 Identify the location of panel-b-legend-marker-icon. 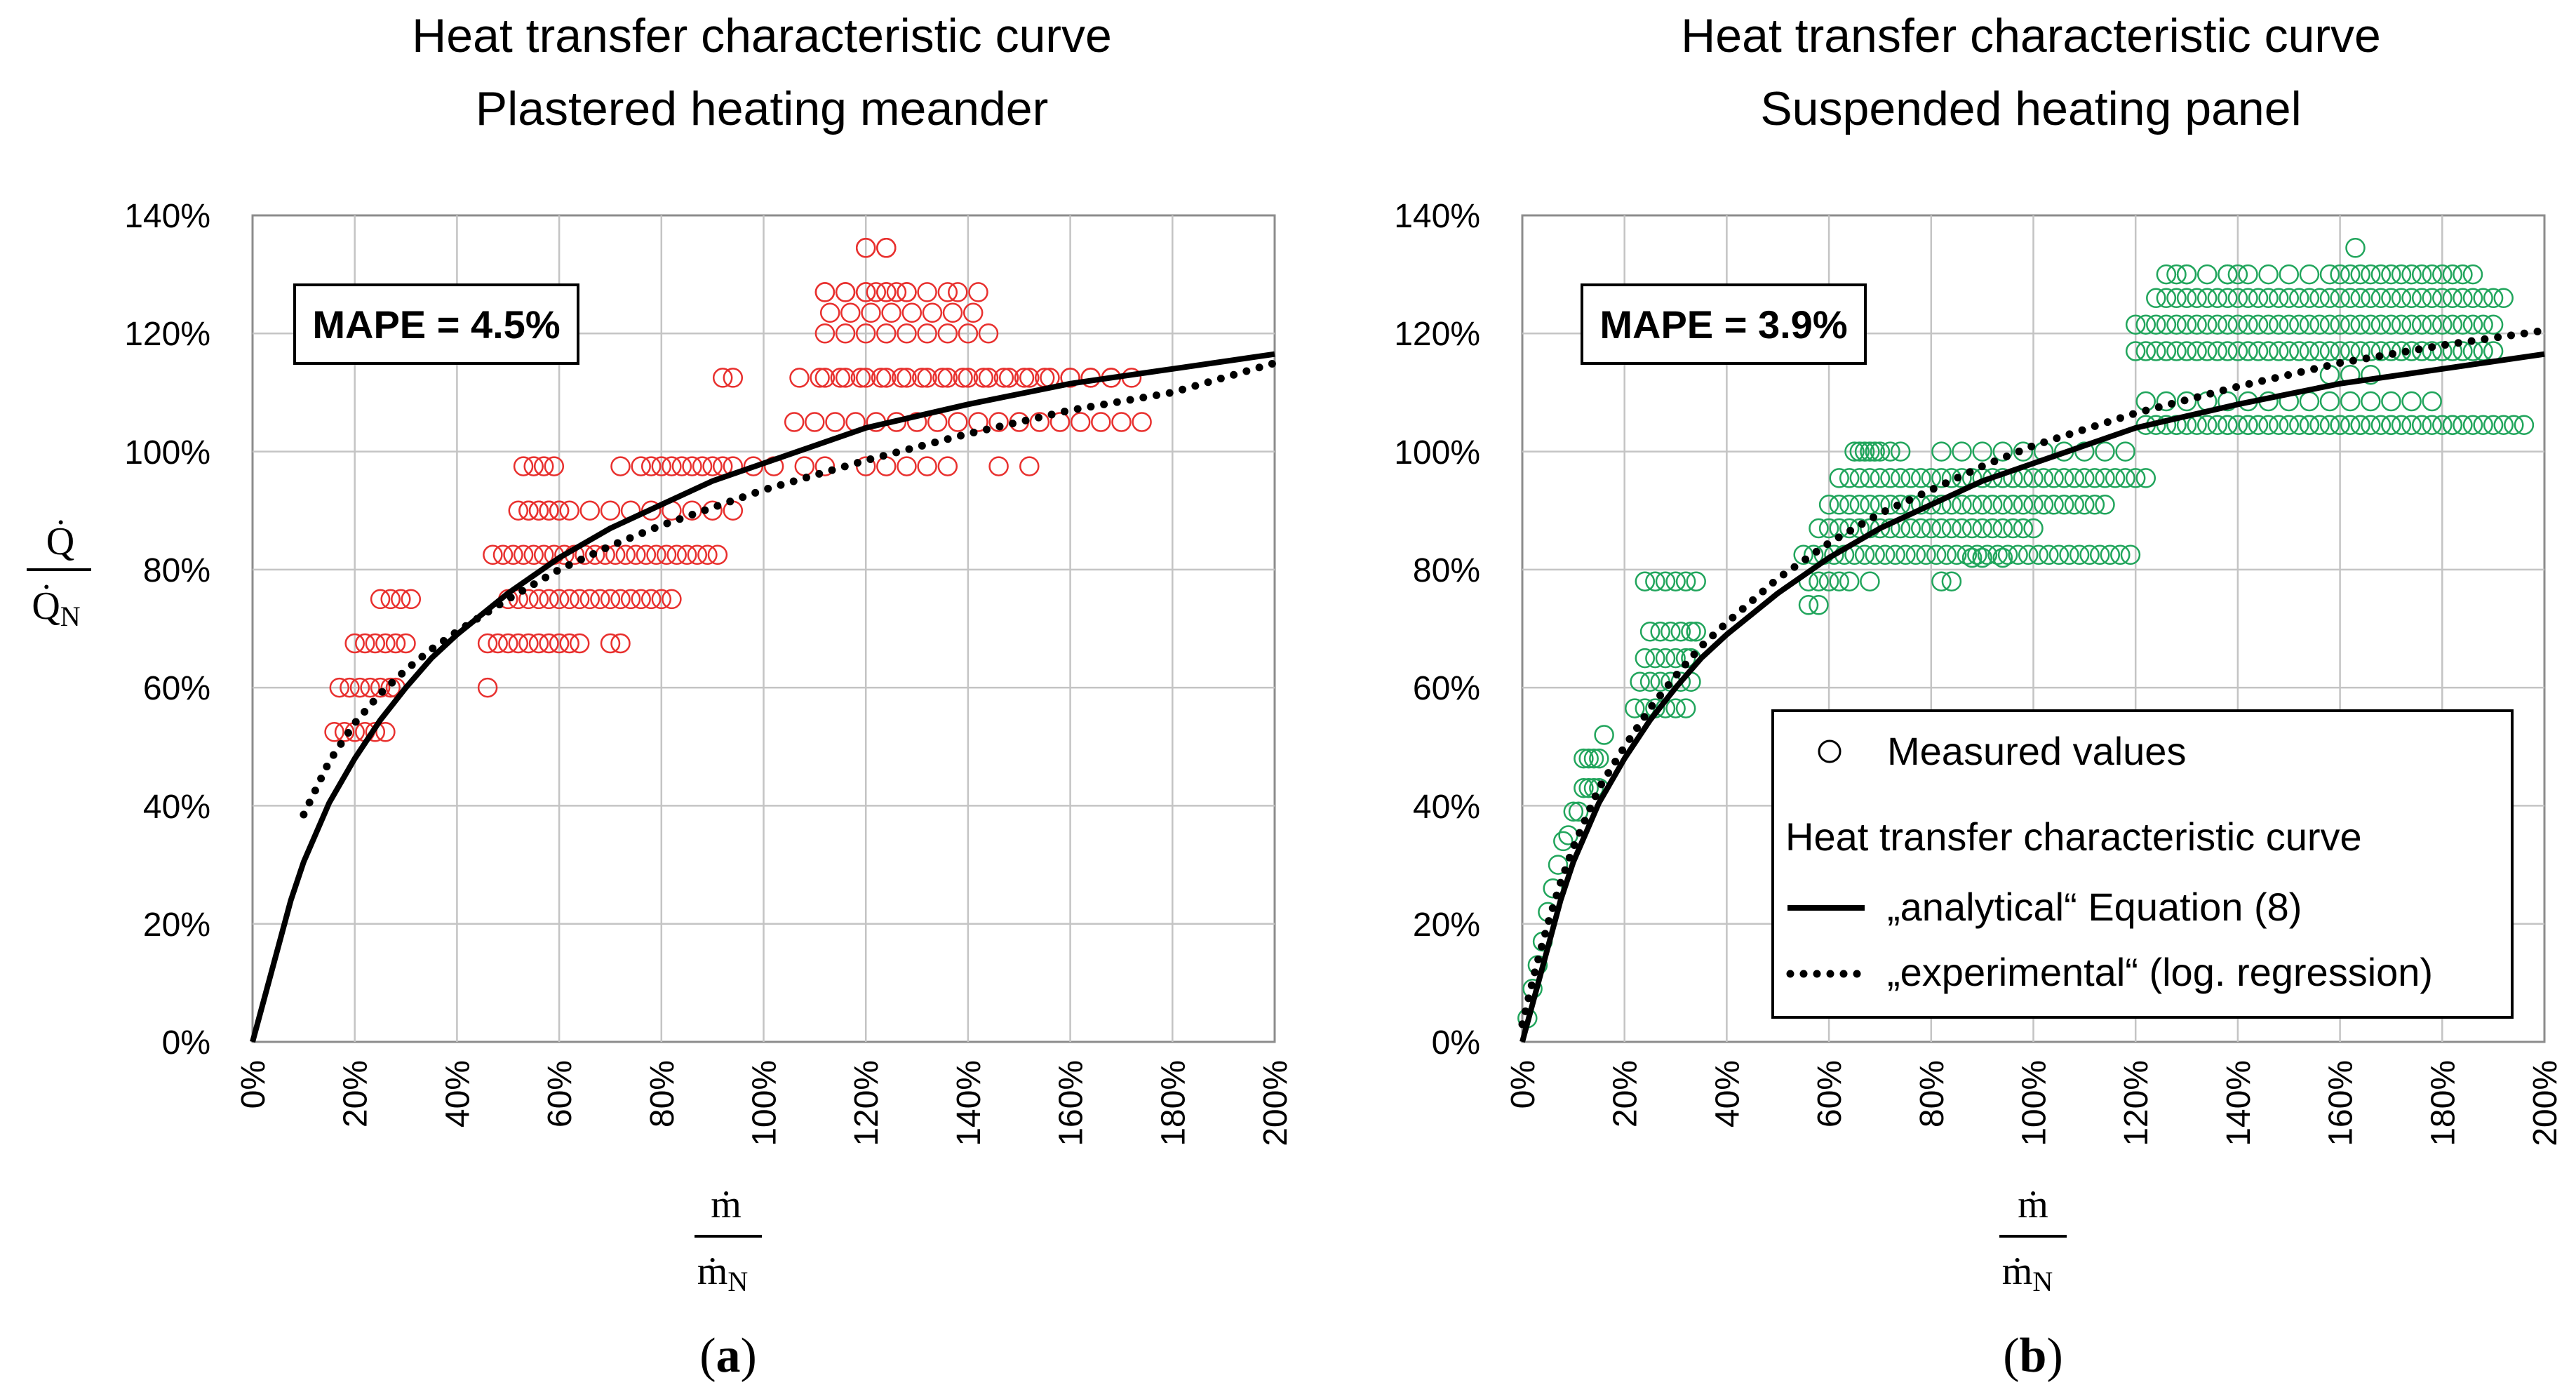
(1830, 751).